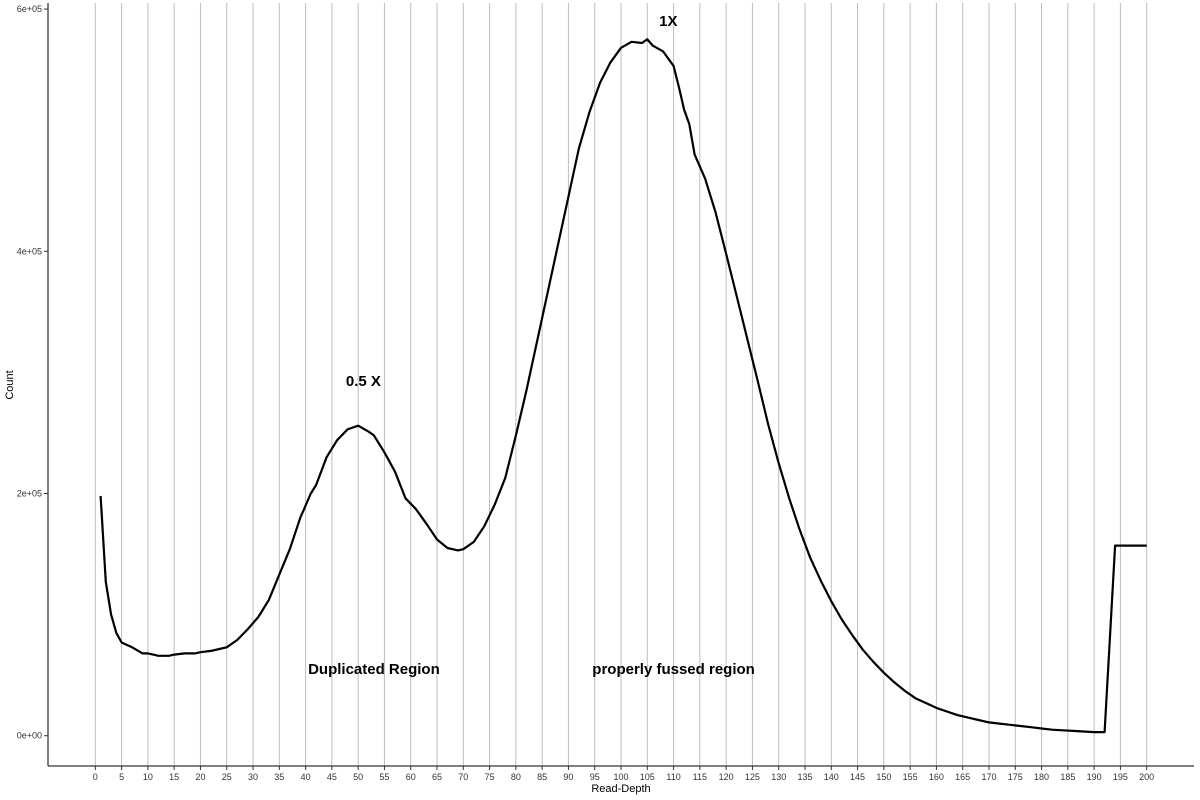 The height and width of the screenshot is (800, 1200). What do you see at coordinates (490, 777) in the screenshot?
I see `x-tick-label: 75` at bounding box center [490, 777].